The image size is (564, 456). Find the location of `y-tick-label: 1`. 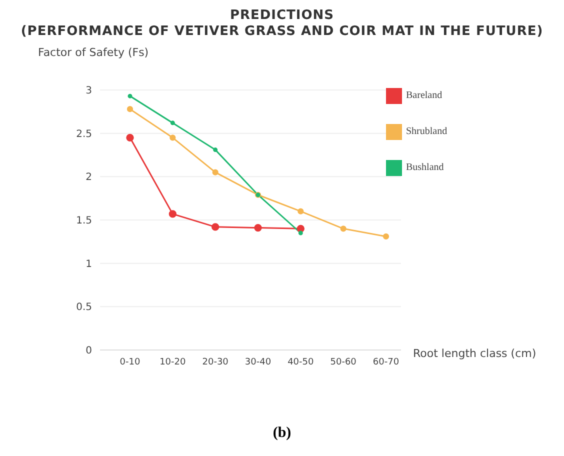

y-tick-label: 1 is located at coordinates (89, 264).